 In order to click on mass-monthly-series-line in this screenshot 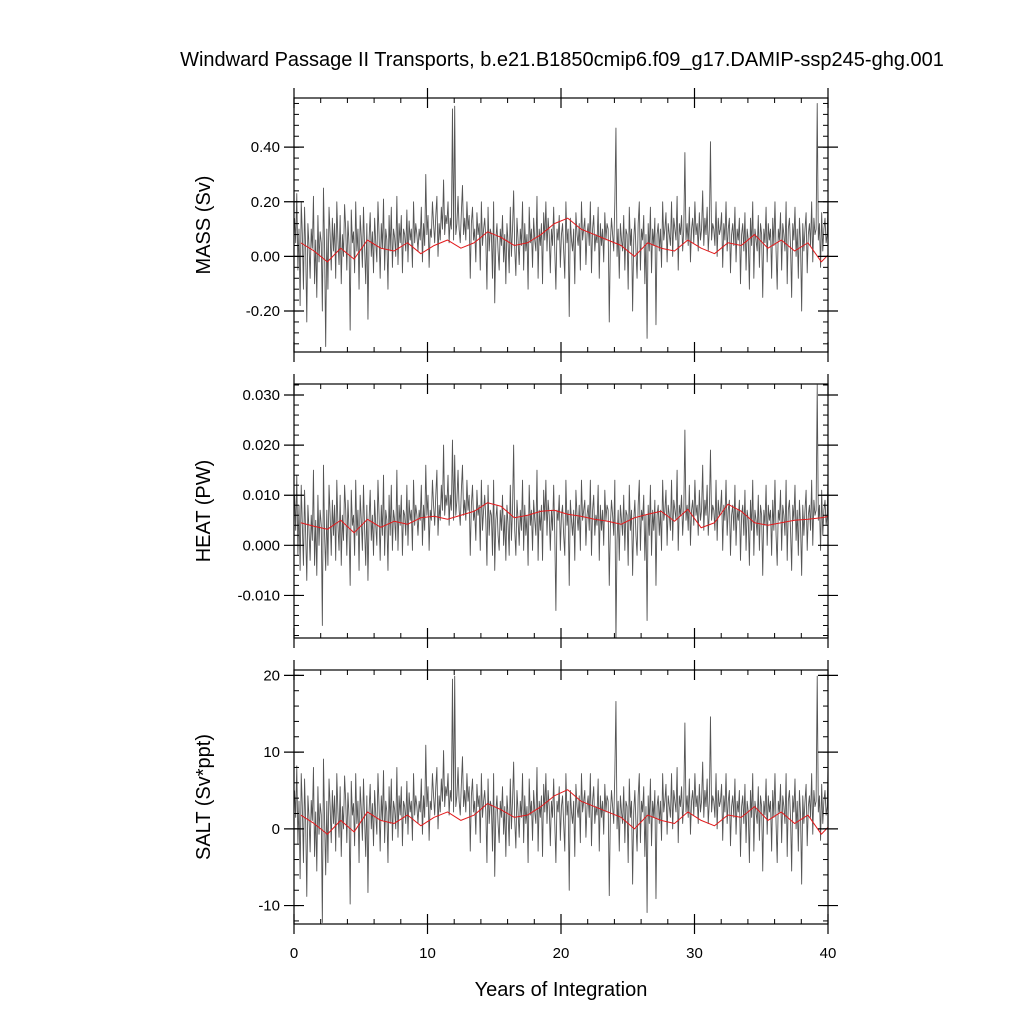, I will do `click(561, 225)`.